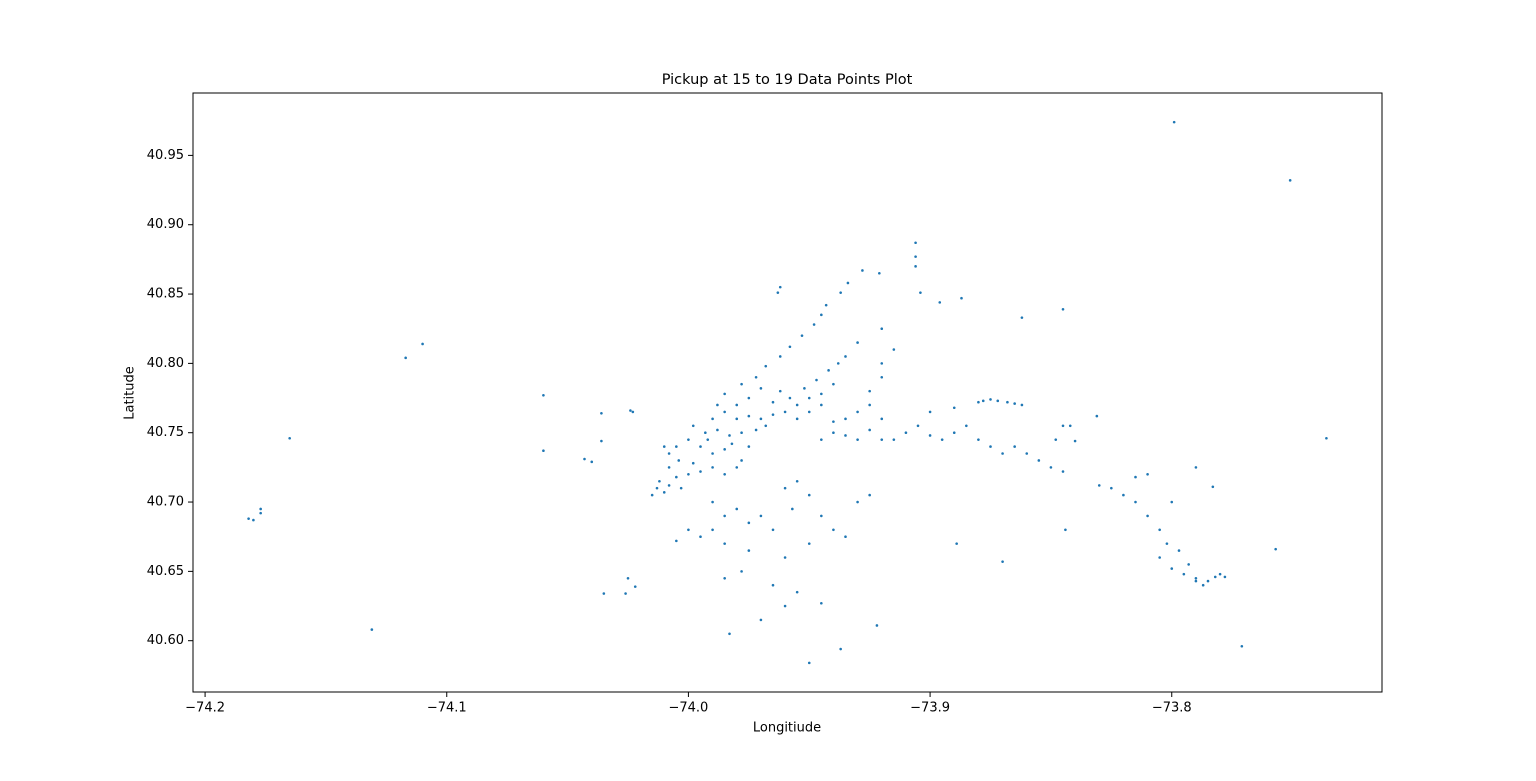 This screenshot has height=781, width=1536. Describe the element at coordinates (130, 393) in the screenshot. I see `y-axis-label: Latitude` at that location.